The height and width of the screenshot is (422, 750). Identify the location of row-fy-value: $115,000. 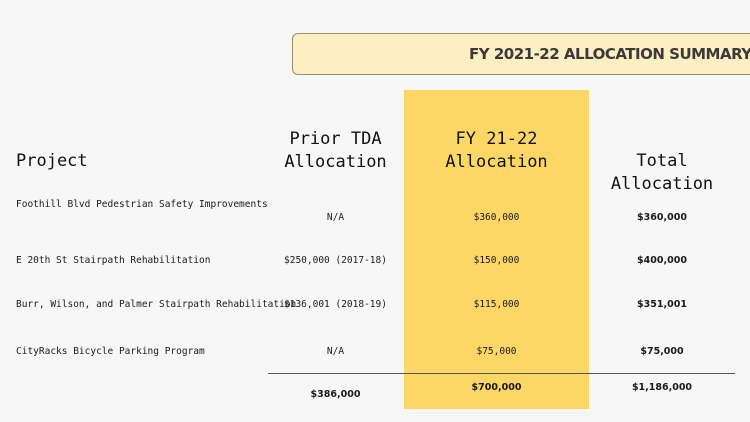
(496, 304).